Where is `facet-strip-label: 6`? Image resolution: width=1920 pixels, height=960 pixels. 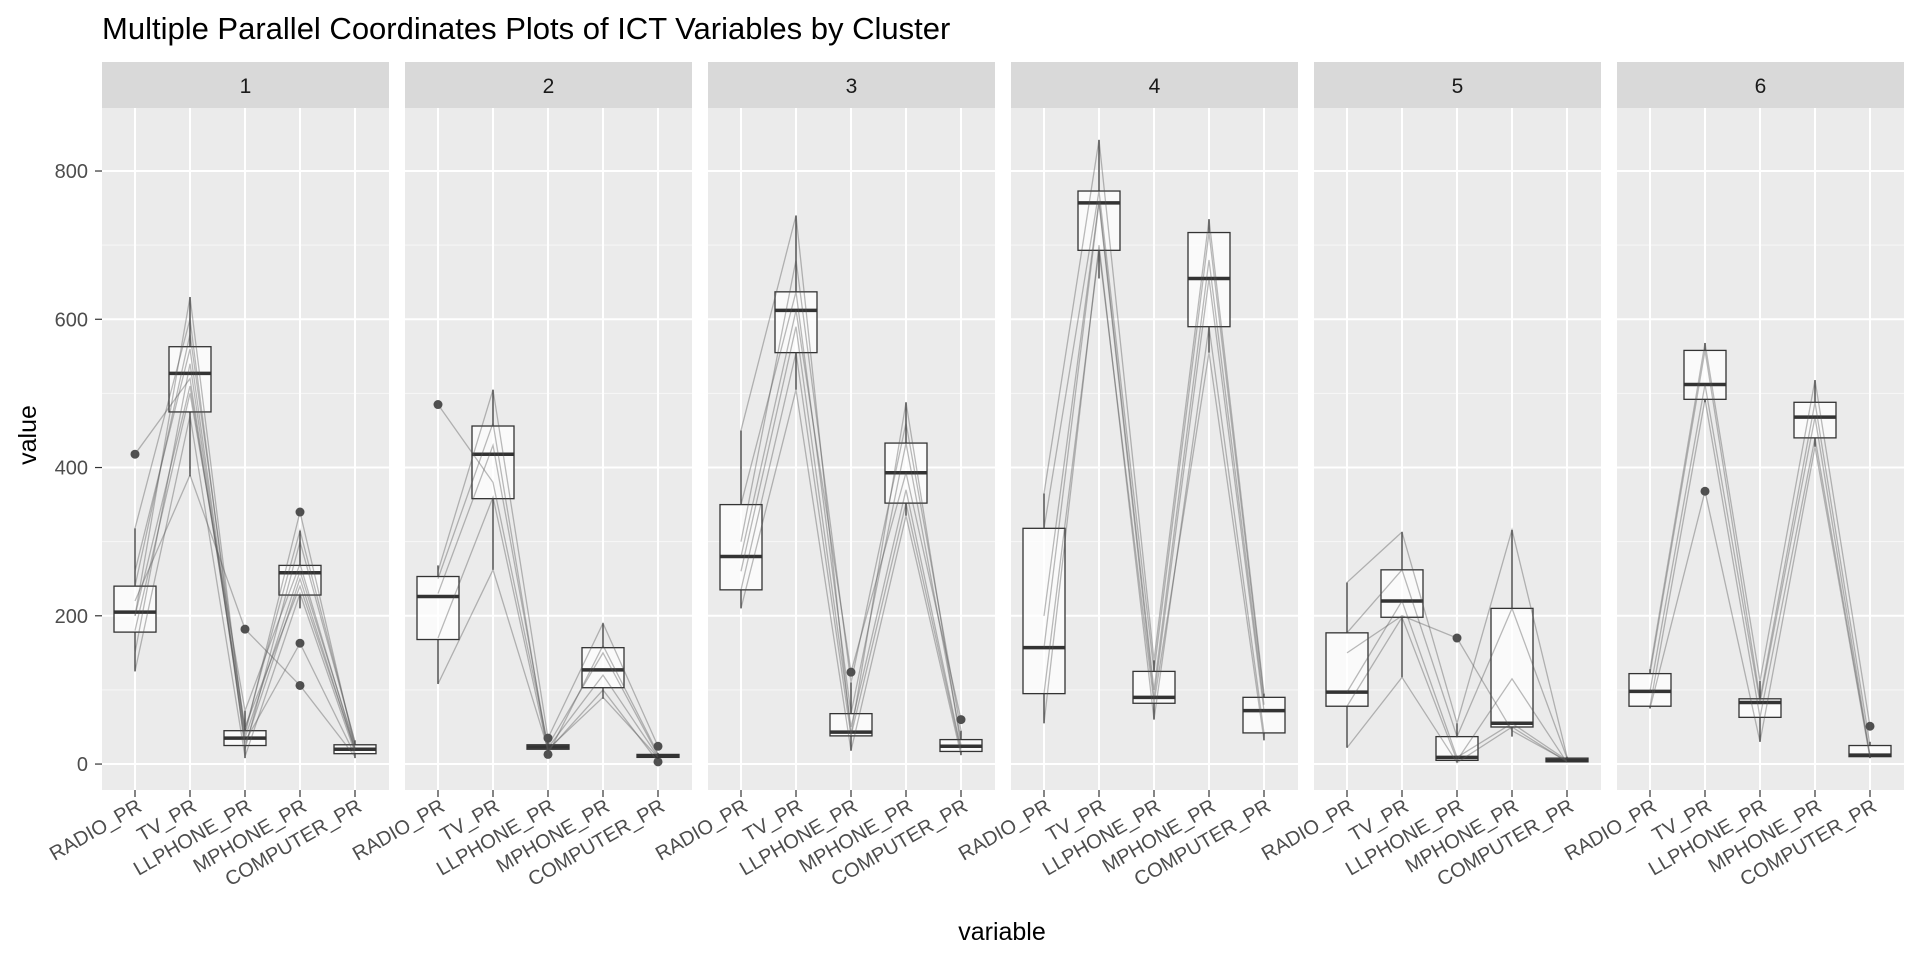 facet-strip-label: 6 is located at coordinates (1761, 86).